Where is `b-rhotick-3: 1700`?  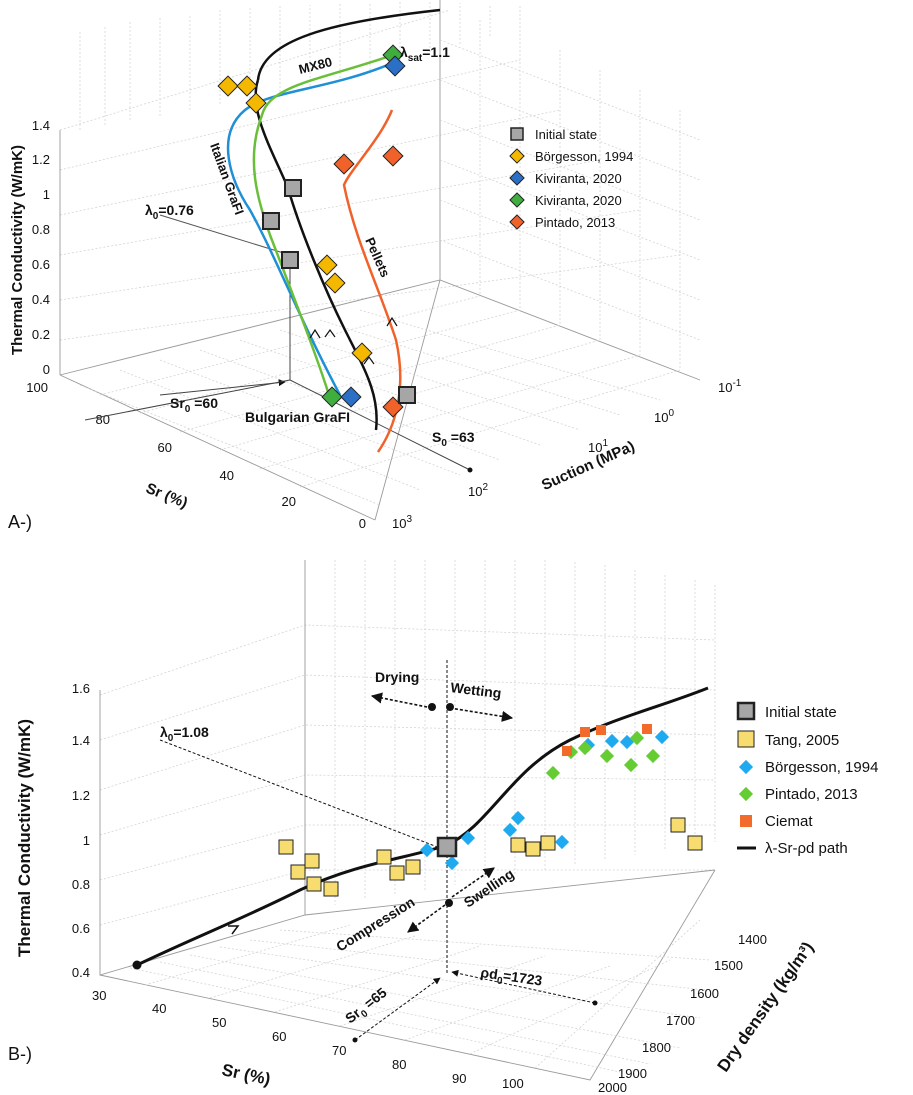
b-rhotick-3: 1700 is located at coordinates (680, 1020).